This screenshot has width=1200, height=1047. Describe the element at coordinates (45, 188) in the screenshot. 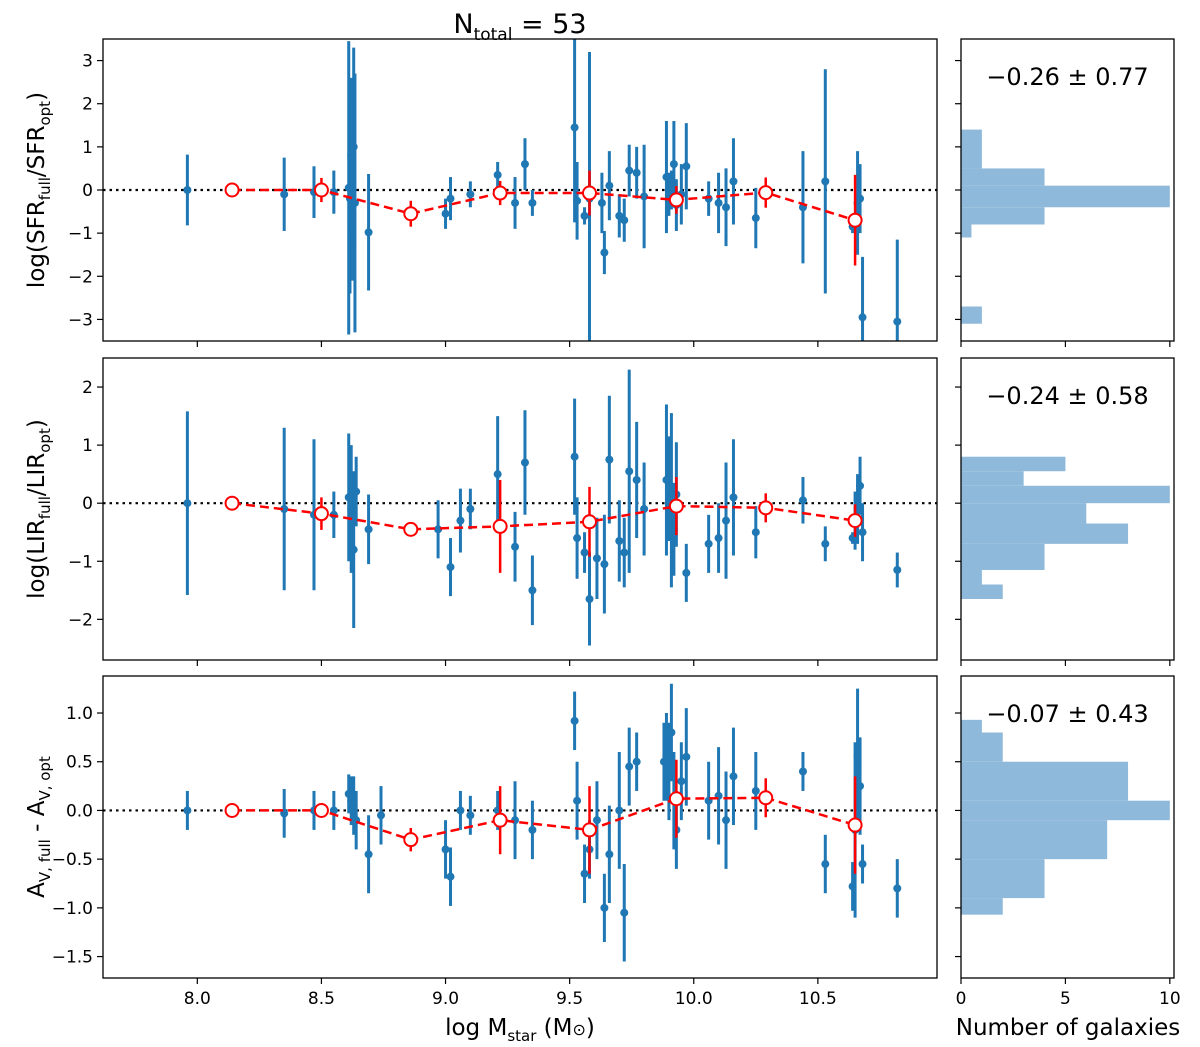

I see `y-axis-label-part: full` at that location.